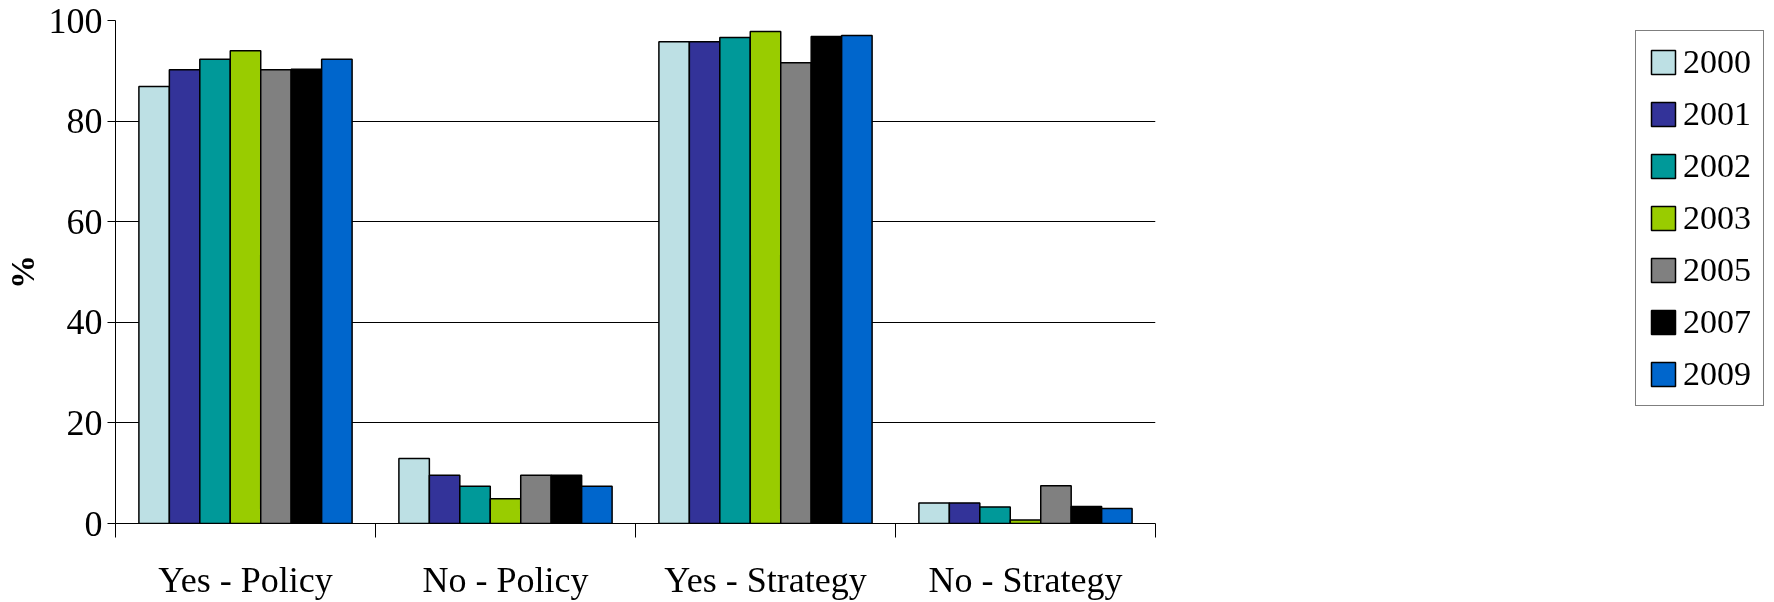 This screenshot has height=602, width=1774. Describe the element at coordinates (84, 221) in the screenshot. I see `y-tick-label: 60` at that location.